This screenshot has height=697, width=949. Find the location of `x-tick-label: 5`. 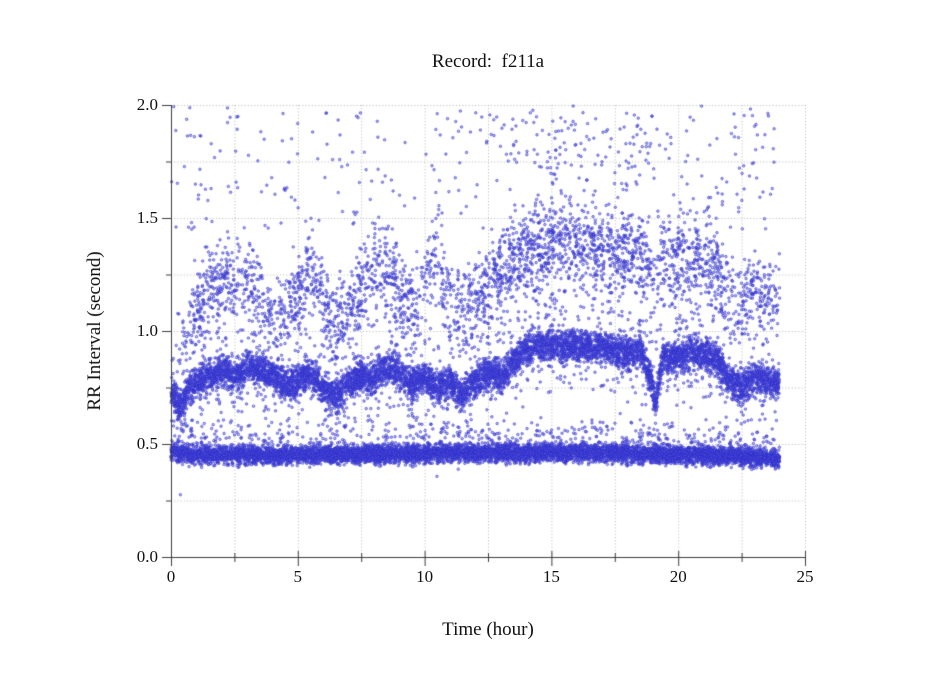

x-tick-label: 5 is located at coordinates (298, 576).